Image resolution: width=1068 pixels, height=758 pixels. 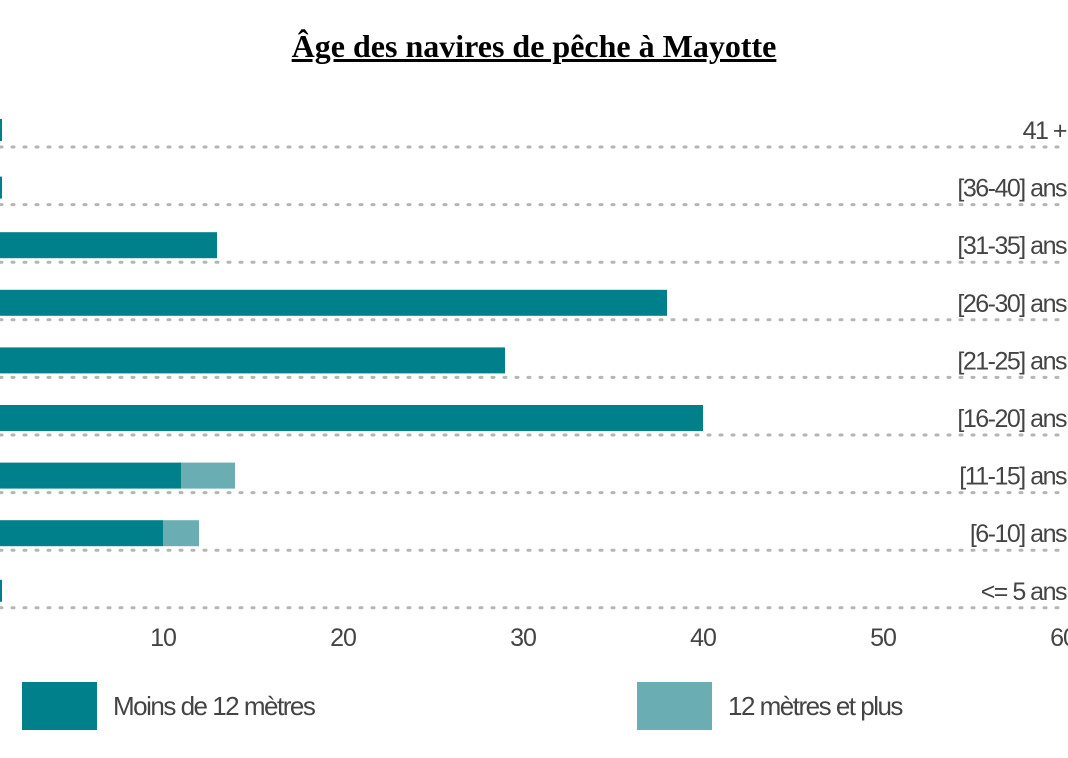 What do you see at coordinates (1012, 361) in the screenshot?
I see `category-label: [21-25] ans` at bounding box center [1012, 361].